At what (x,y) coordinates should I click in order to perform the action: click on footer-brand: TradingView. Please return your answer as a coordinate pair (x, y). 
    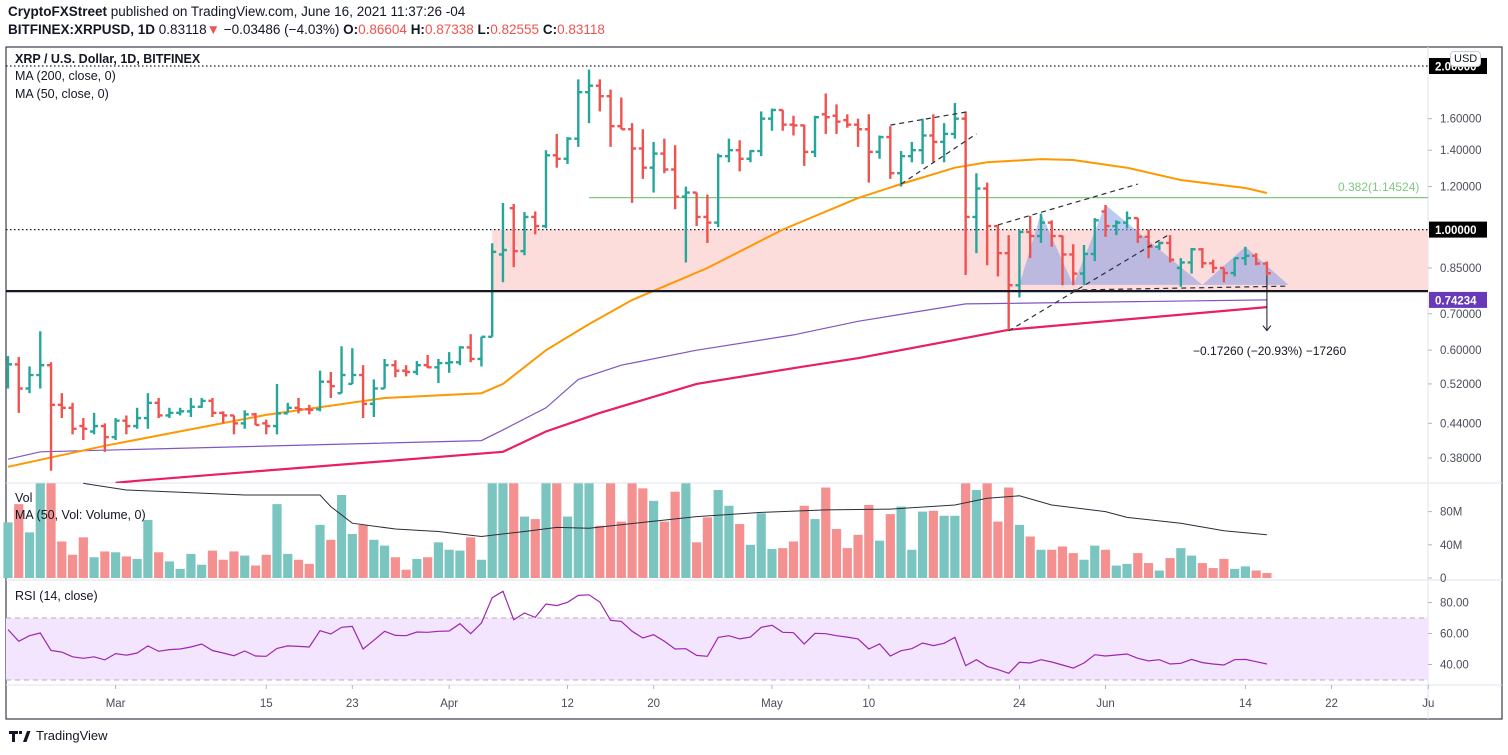
    Looking at the image, I should click on (58, 735).